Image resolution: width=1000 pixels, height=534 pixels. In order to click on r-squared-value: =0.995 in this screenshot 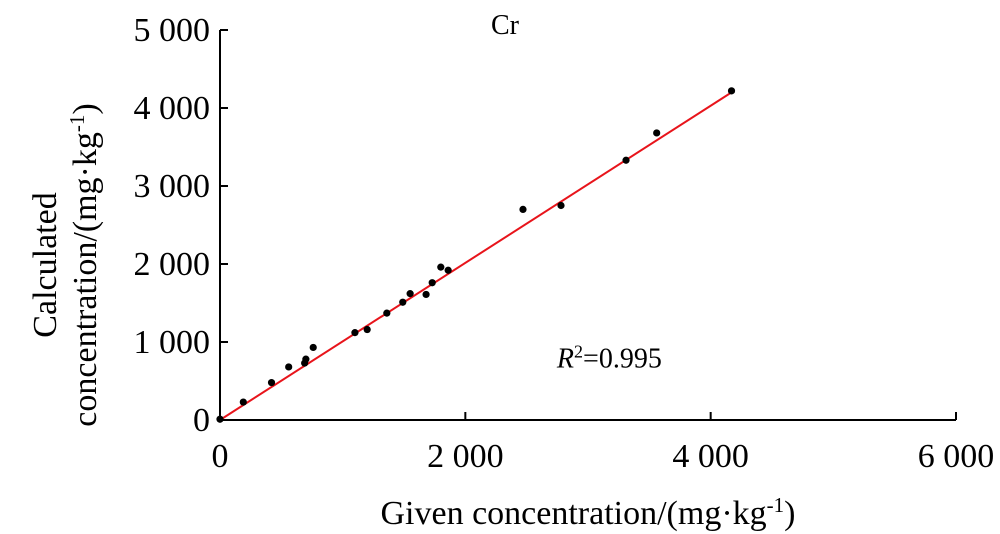, I will do `click(622, 359)`.